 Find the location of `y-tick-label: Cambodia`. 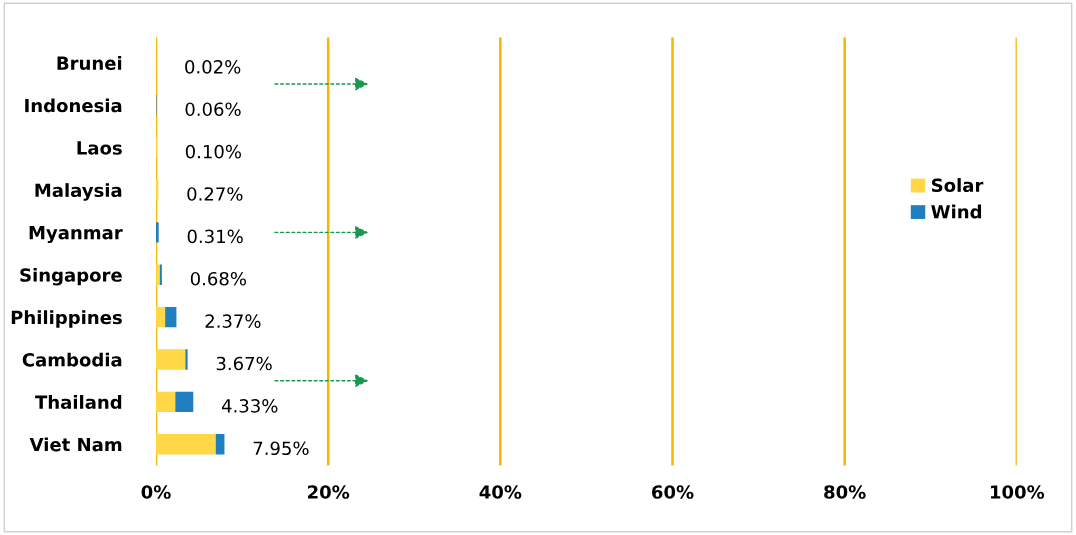

y-tick-label: Cambodia is located at coordinates (72, 359).